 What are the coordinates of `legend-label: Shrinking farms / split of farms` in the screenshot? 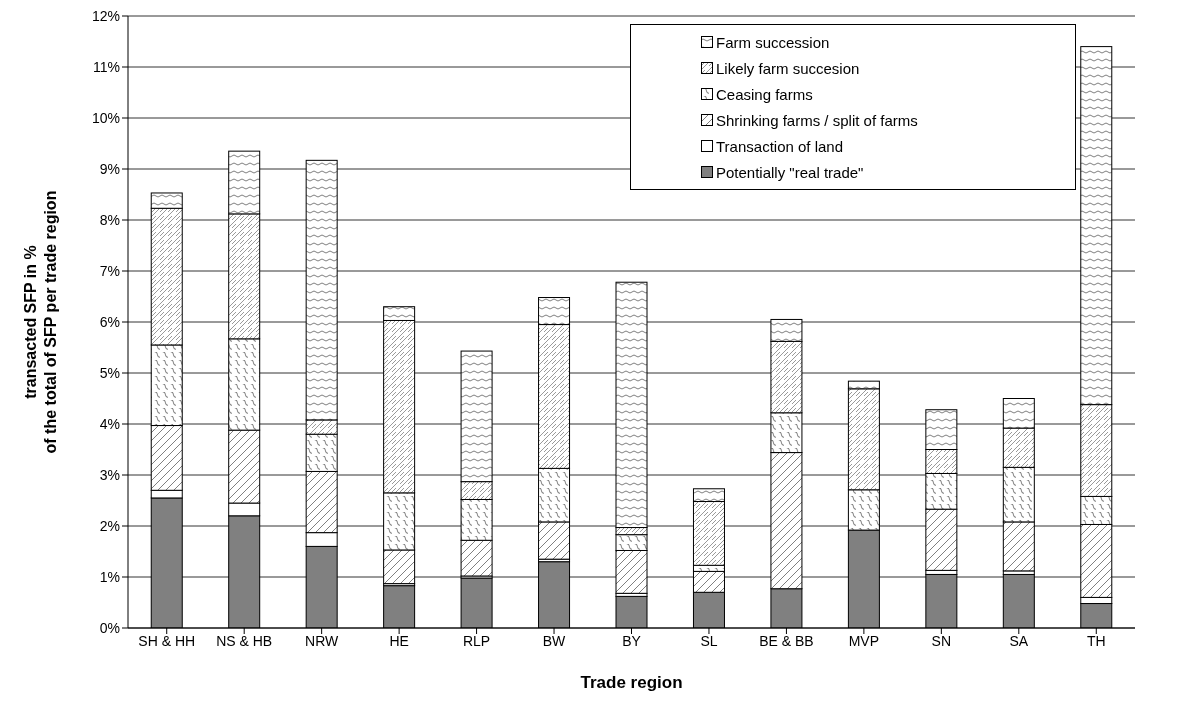 It's located at (817, 120).